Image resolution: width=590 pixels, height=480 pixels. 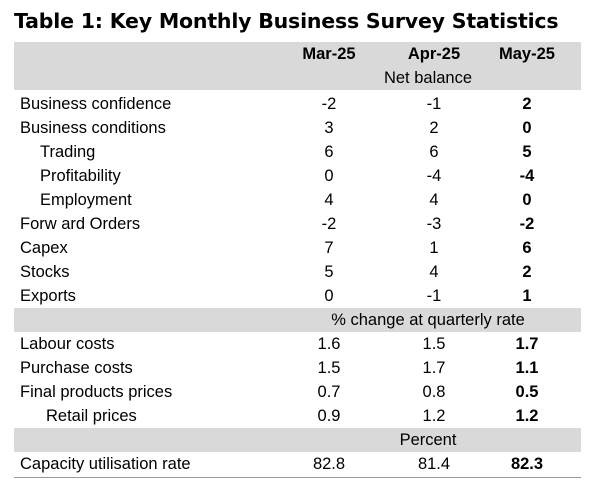 What do you see at coordinates (297, 392) in the screenshot?
I see `table-row: Final products prices 0.7 0.8 0.5` at bounding box center [297, 392].